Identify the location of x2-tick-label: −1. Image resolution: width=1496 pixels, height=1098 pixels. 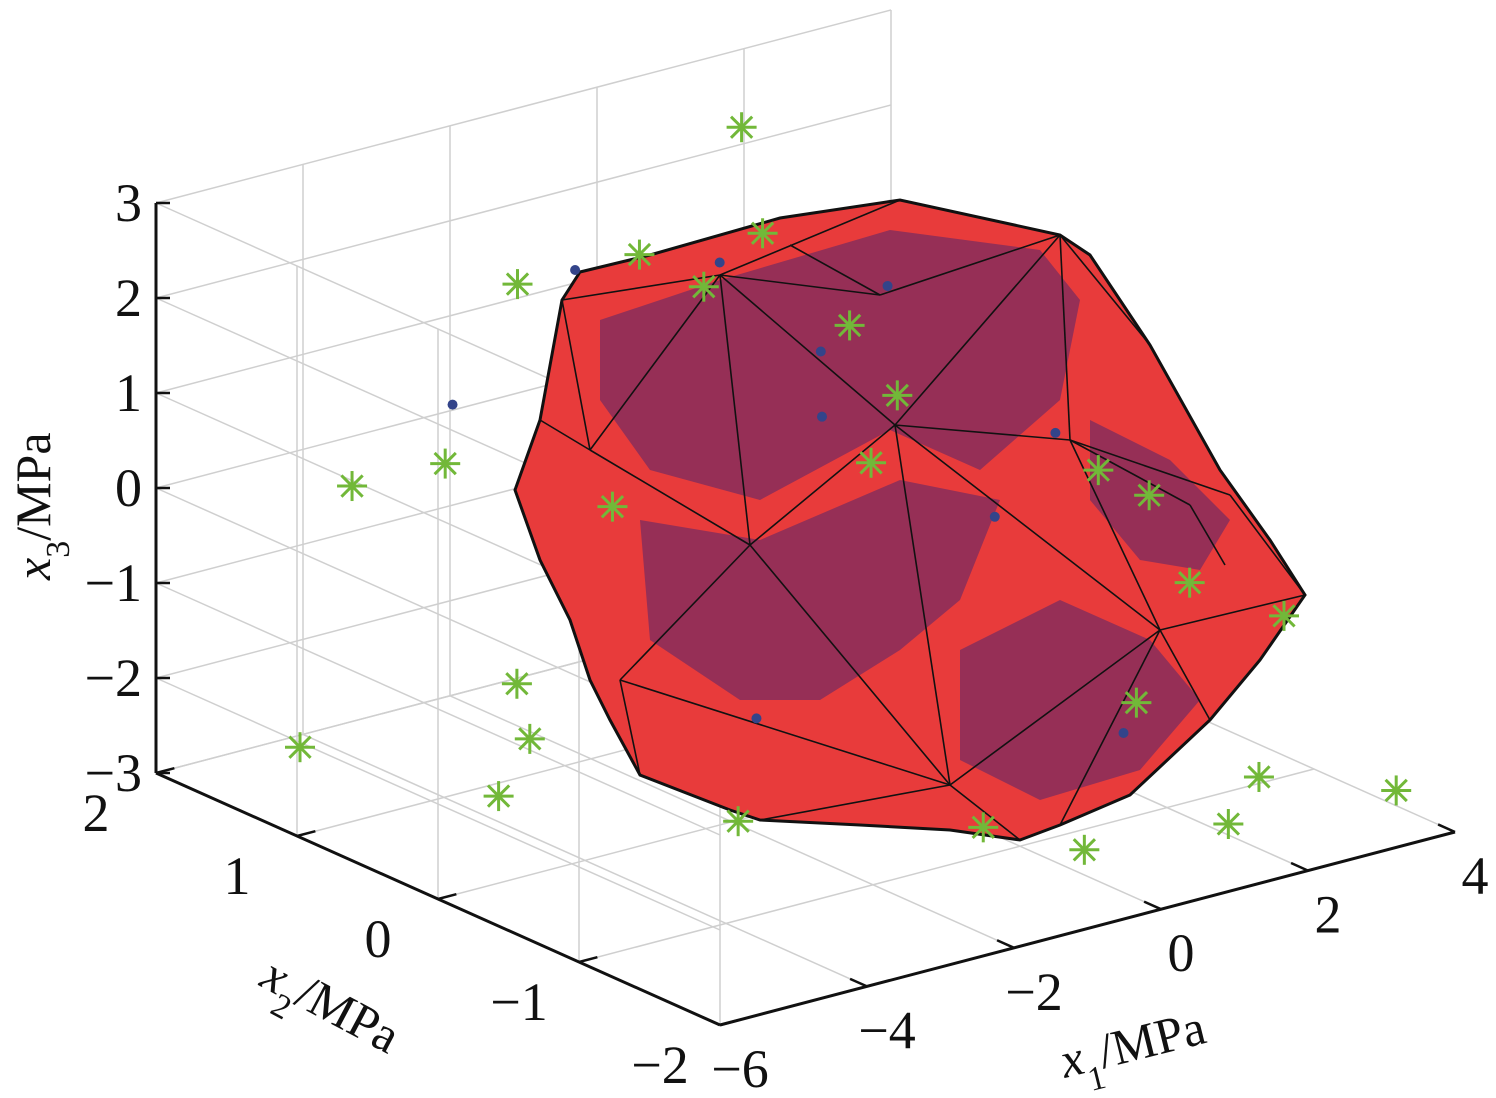
(518, 1002).